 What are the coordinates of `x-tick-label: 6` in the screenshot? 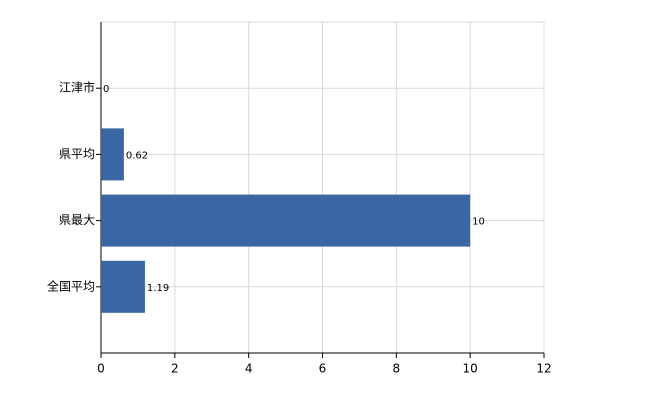 It's located at (323, 369).